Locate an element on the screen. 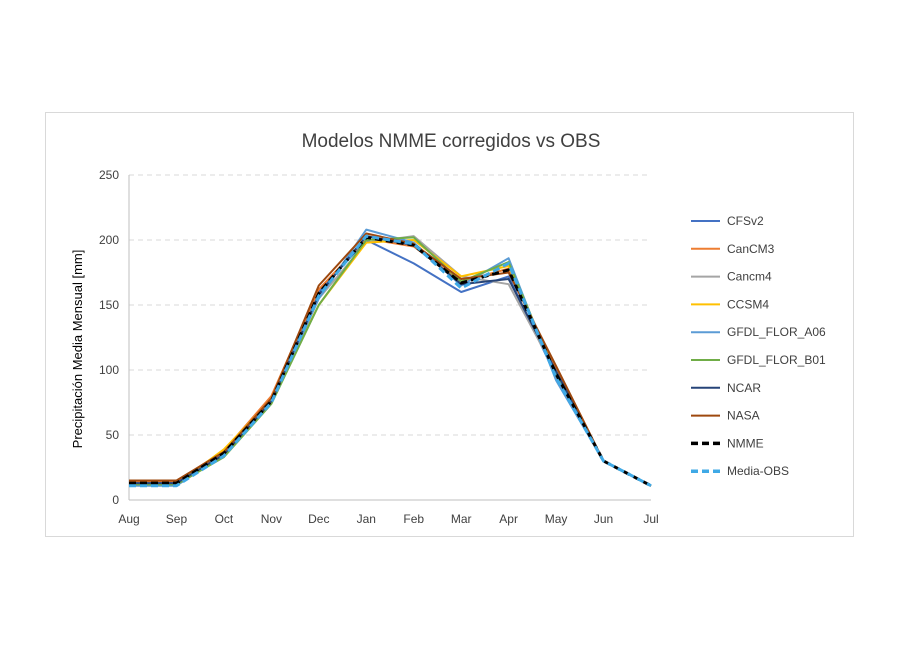  x-tick-labels: Aug Sep Oct Nov Dec Jan Feb Mar Apr May Jun Jul is located at coordinates (388, 519).